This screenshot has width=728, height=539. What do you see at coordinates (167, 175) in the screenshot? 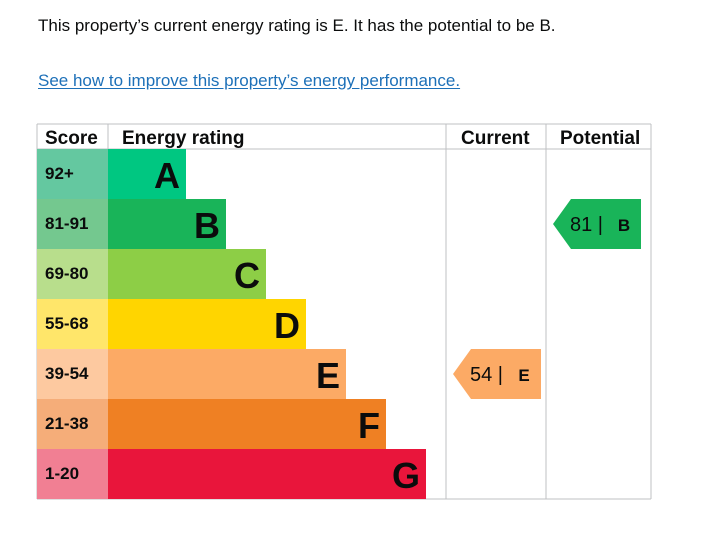
I see `band-letter-label: A` at bounding box center [167, 175].